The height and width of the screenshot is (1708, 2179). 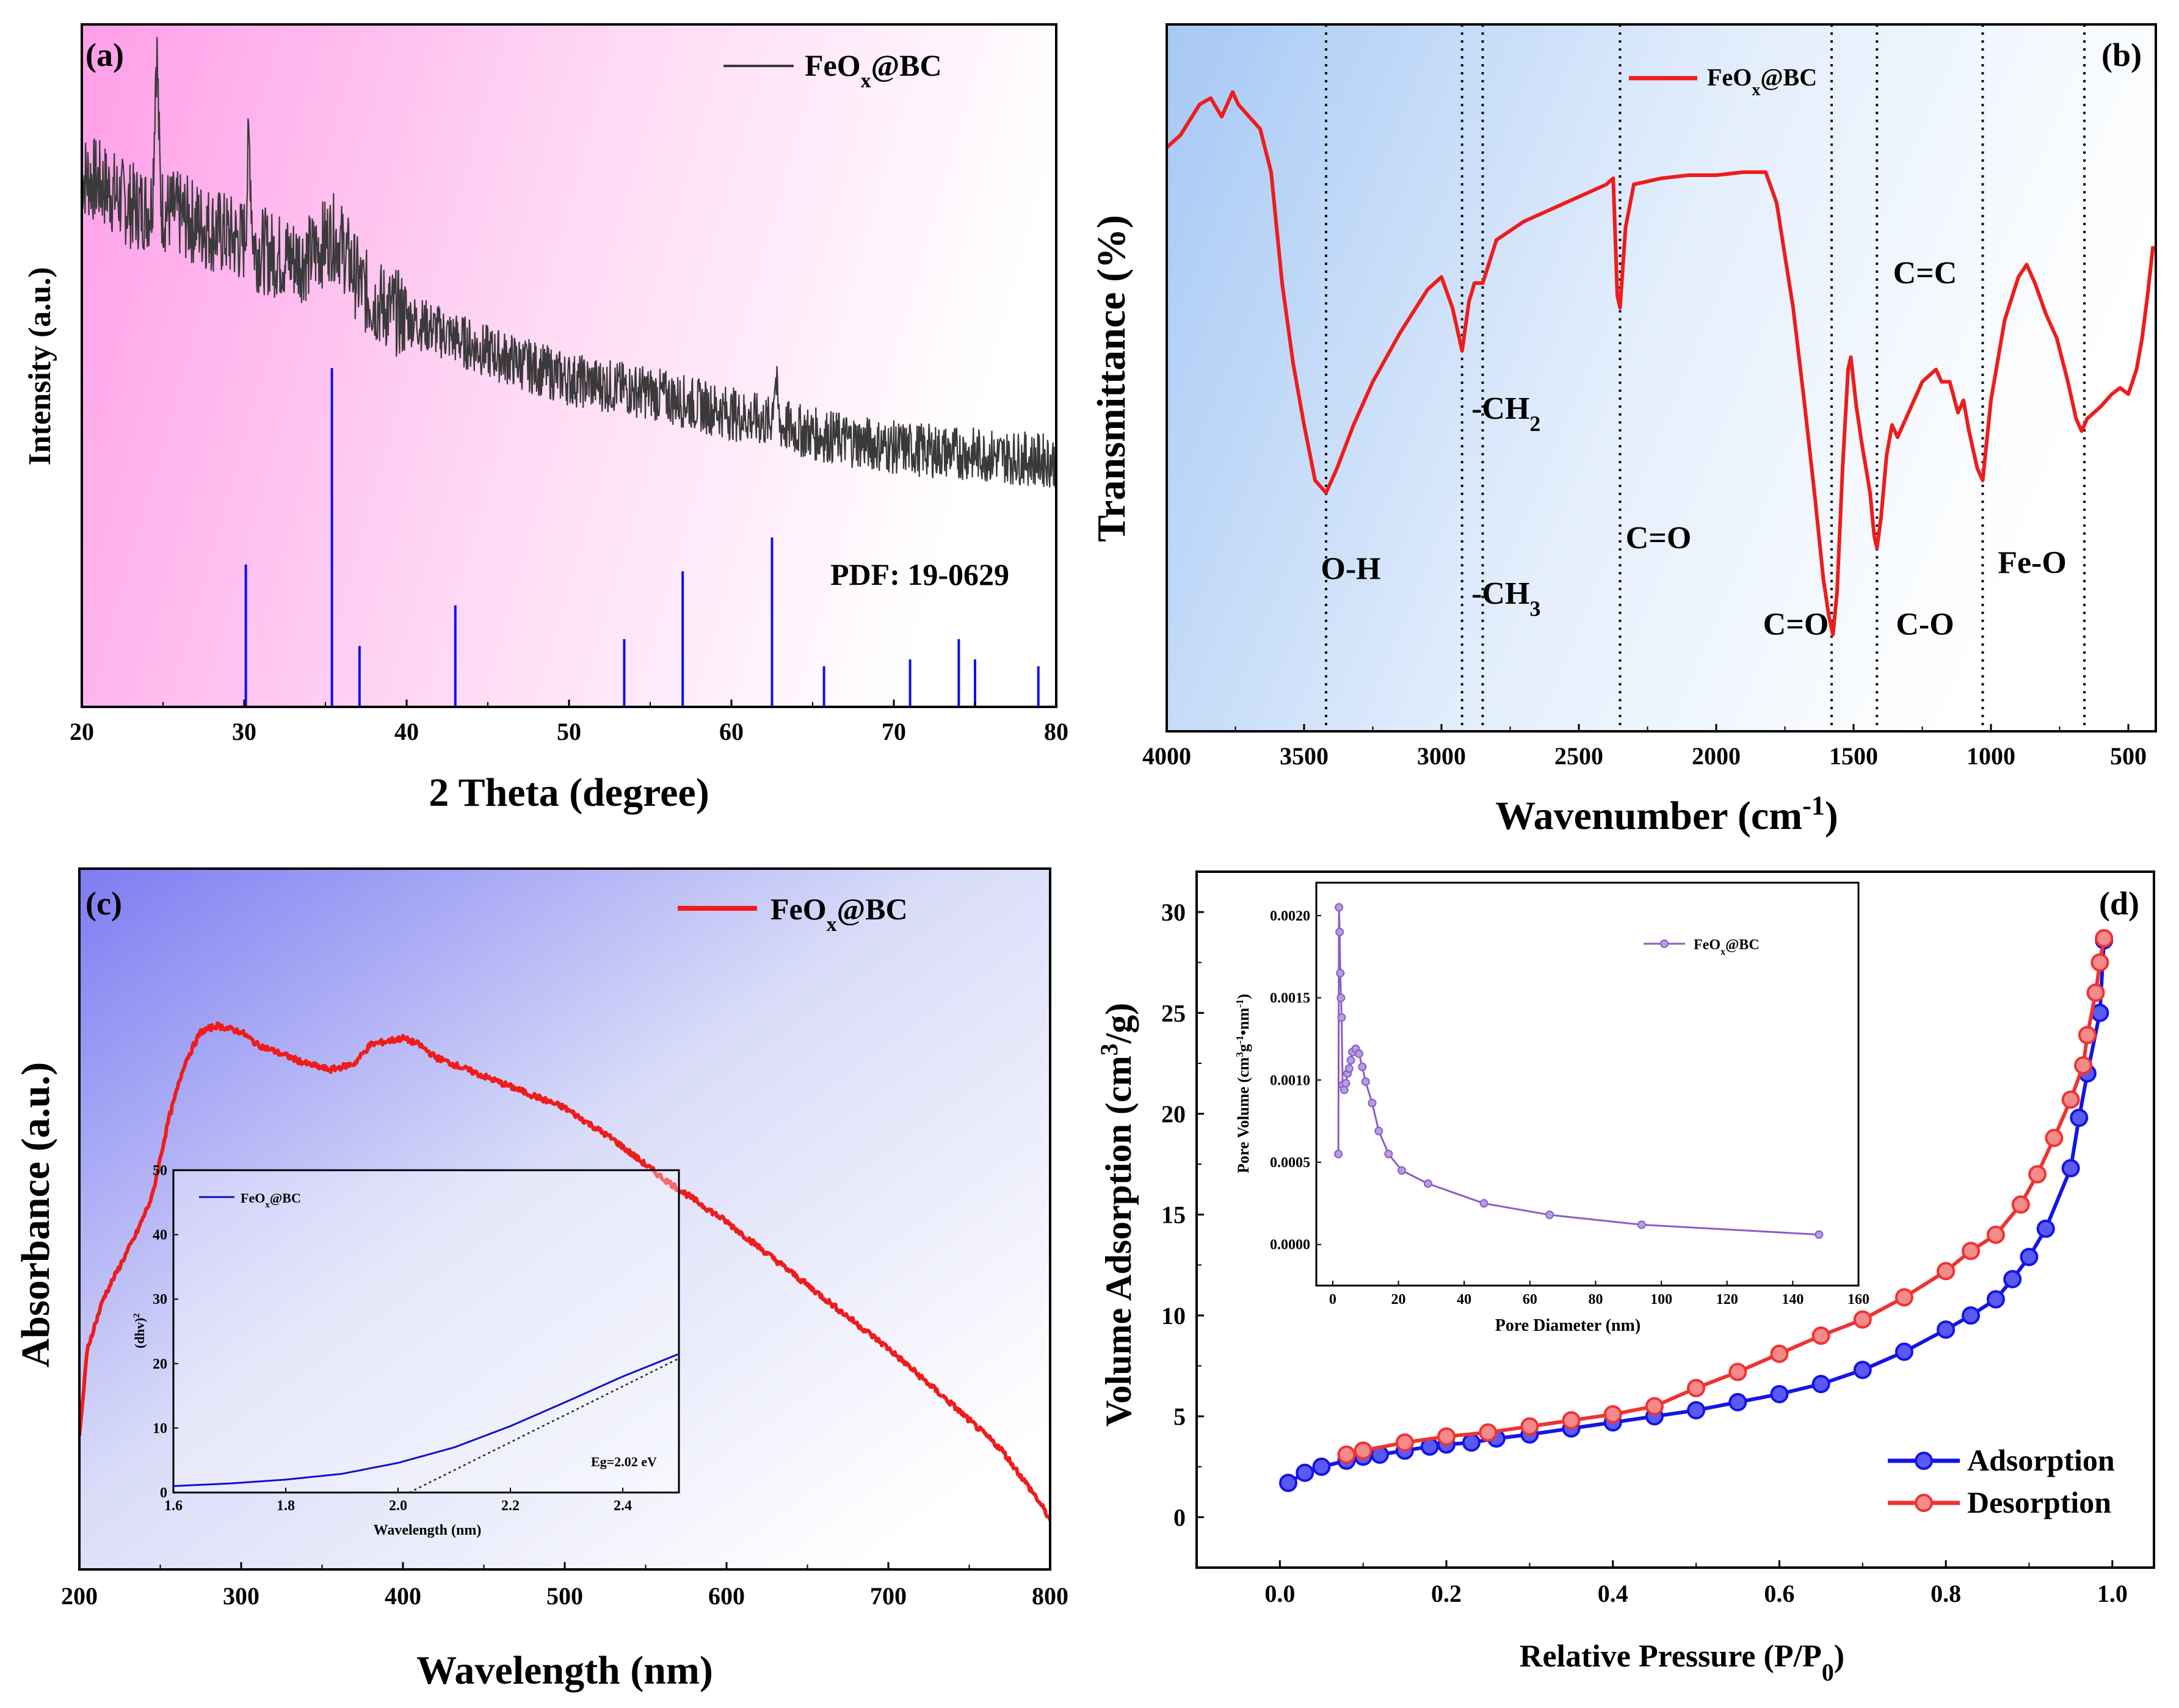 I want to click on panel-b-x-tick-label-3500: 3500, so click(x=1304, y=756).